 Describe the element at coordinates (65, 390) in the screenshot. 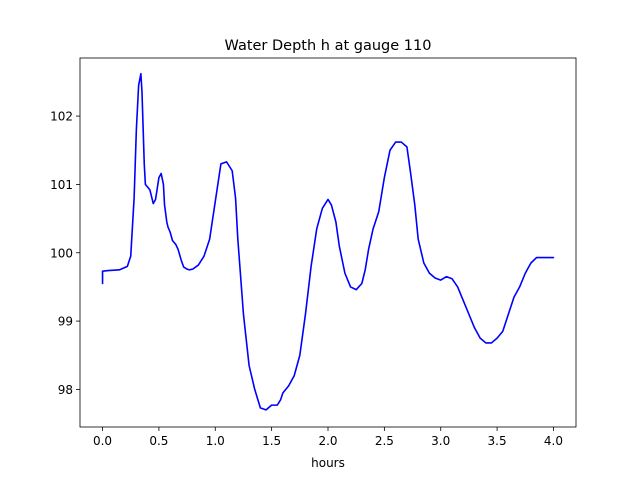

I see `y-tick-label: 98` at that location.